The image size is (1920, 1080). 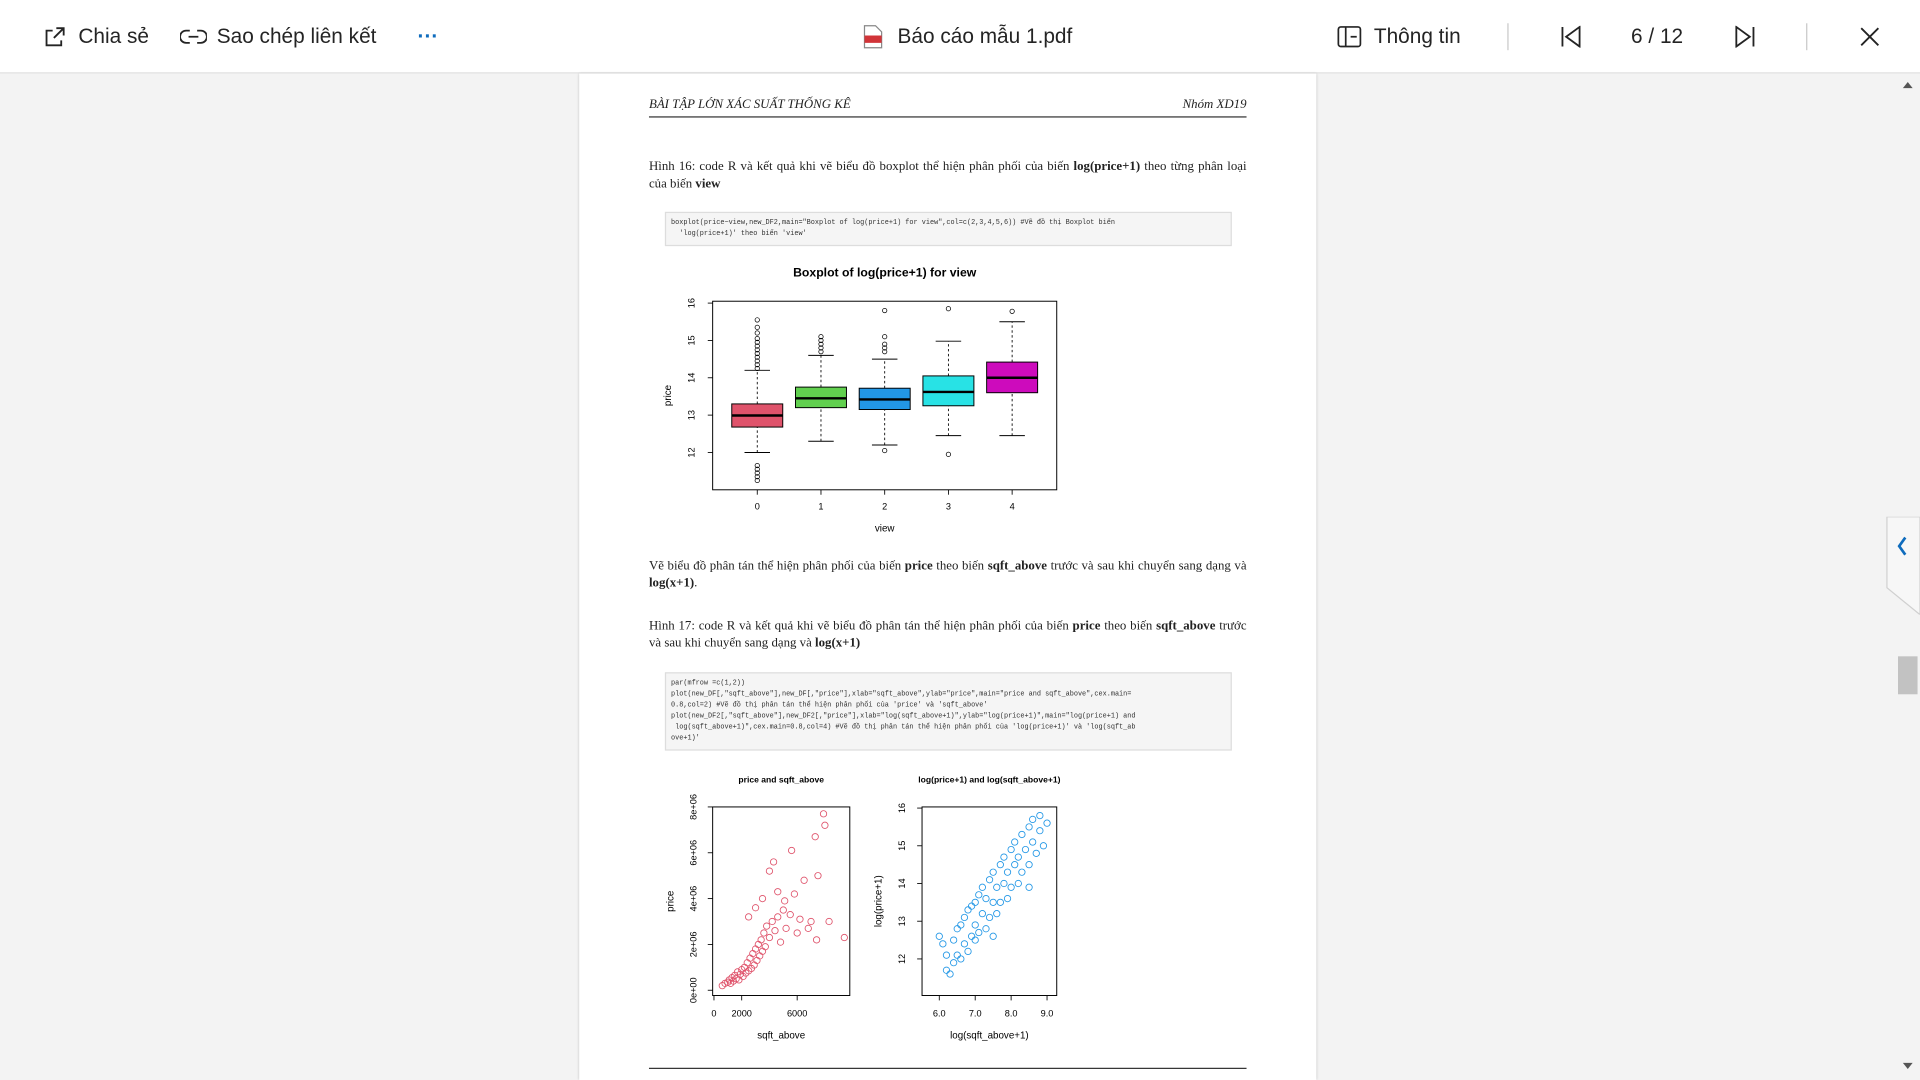 What do you see at coordinates (1745, 36) in the screenshot?
I see `last-page-button` at bounding box center [1745, 36].